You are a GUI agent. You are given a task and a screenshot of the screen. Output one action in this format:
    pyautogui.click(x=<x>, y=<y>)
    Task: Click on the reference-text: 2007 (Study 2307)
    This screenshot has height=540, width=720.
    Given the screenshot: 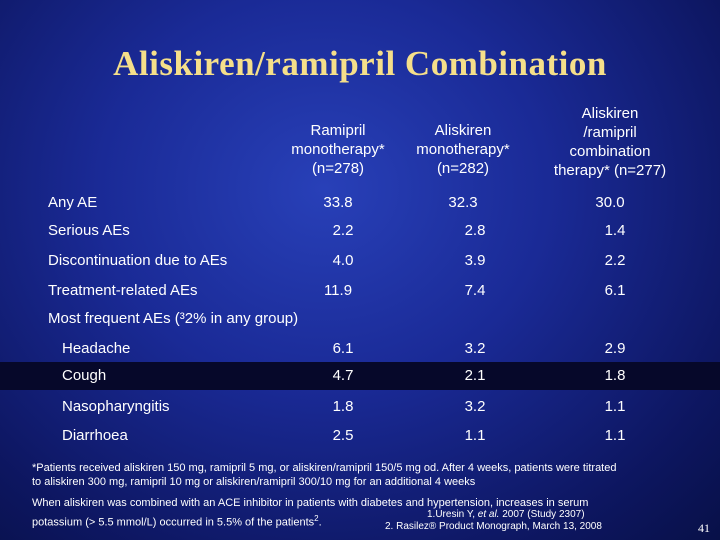 What is the action you would take?
    pyautogui.click(x=542, y=514)
    